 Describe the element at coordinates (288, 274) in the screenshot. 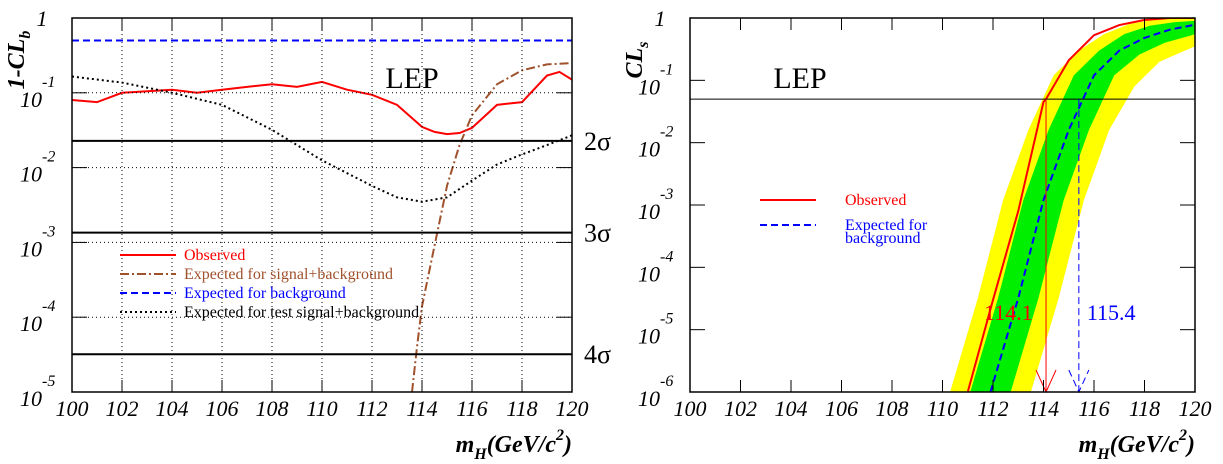

I see `legend-label: Expected for signal+background` at that location.